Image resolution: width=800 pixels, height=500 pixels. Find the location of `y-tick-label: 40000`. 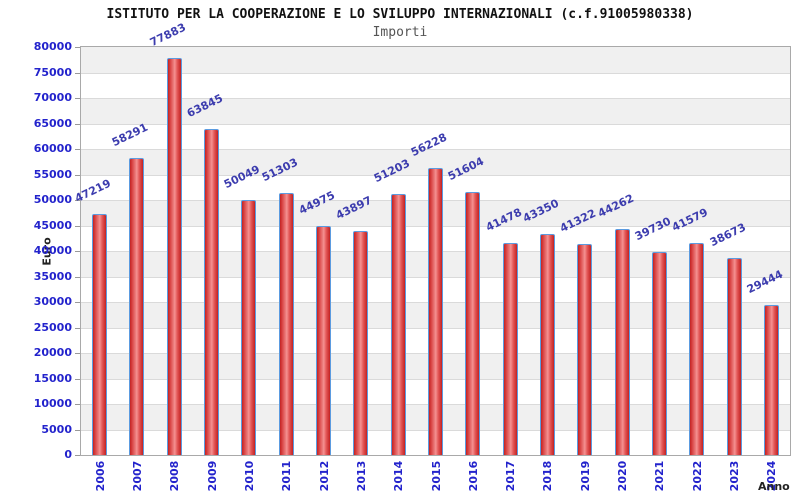

y-tick-label: 40000 is located at coordinates (52, 250).